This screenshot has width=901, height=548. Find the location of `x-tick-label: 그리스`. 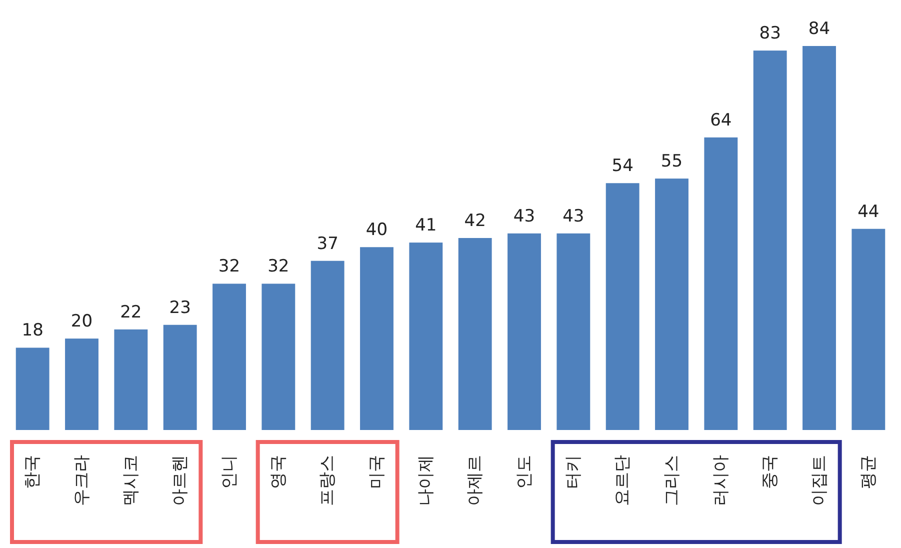

x-tick-label: 그리스 is located at coordinates (672, 480).